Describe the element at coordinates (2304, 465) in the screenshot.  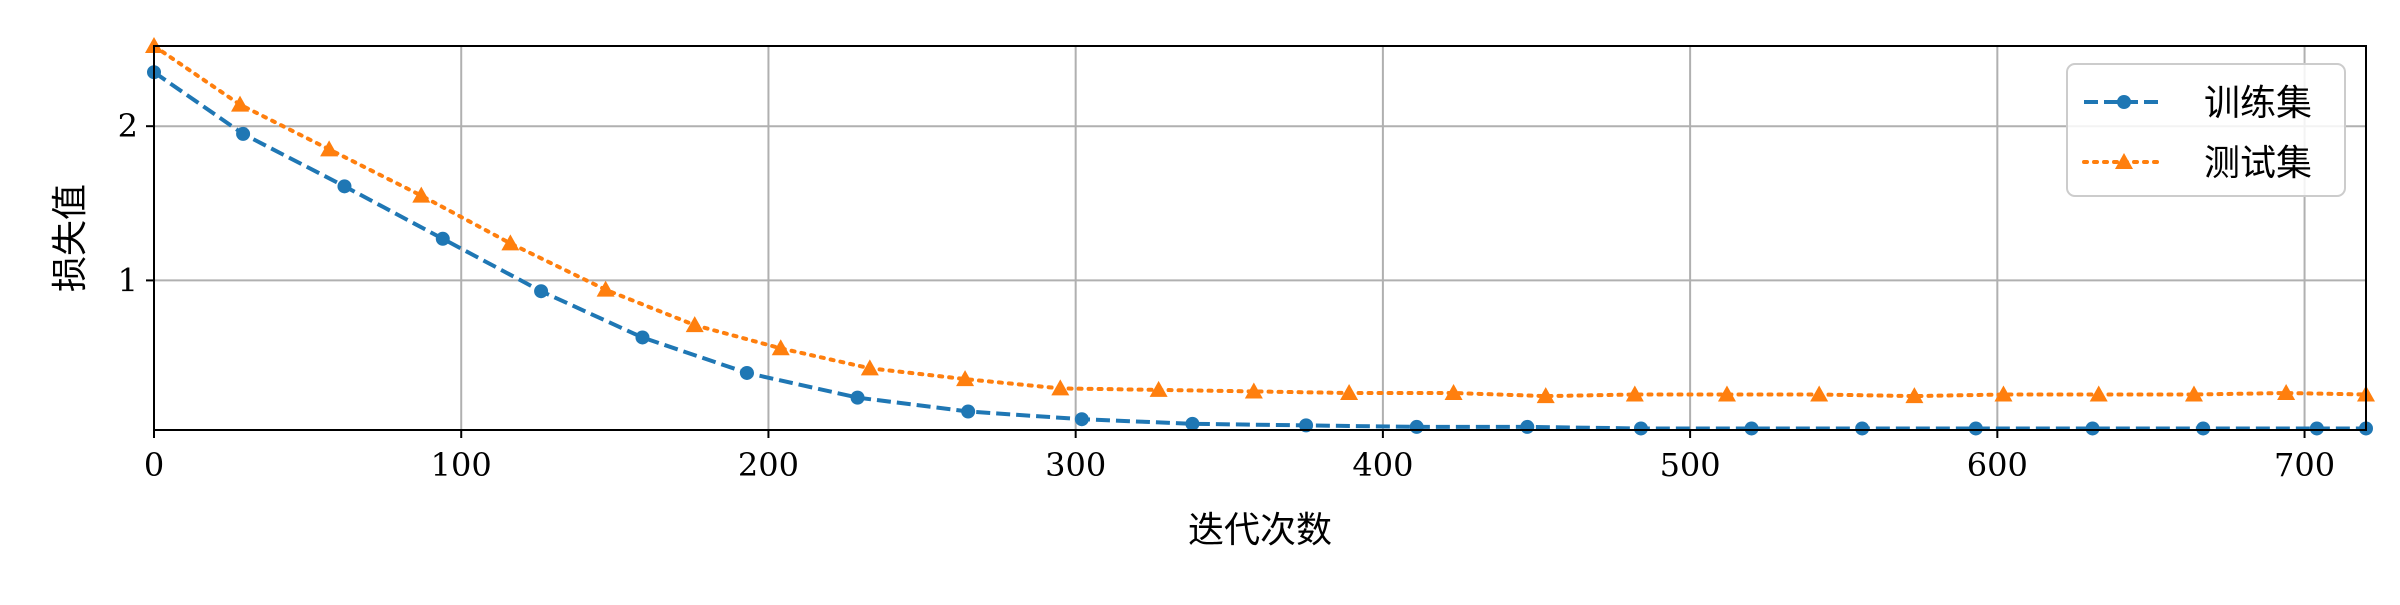
I see `x-tick-label: 700` at that location.